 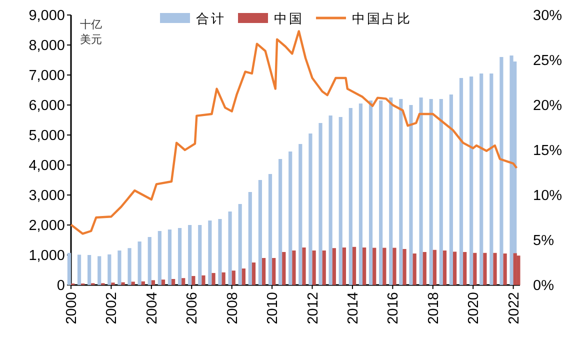 I want to click on x-tick-label: 2014, so click(x=353, y=308).